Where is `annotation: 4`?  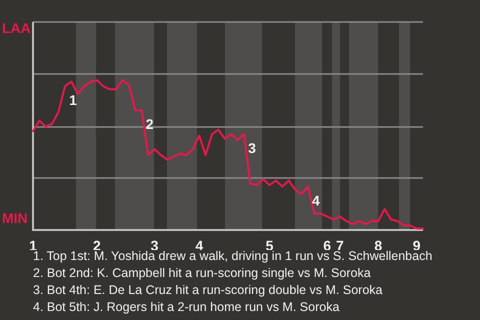 annotation: 4 is located at coordinates (316, 200).